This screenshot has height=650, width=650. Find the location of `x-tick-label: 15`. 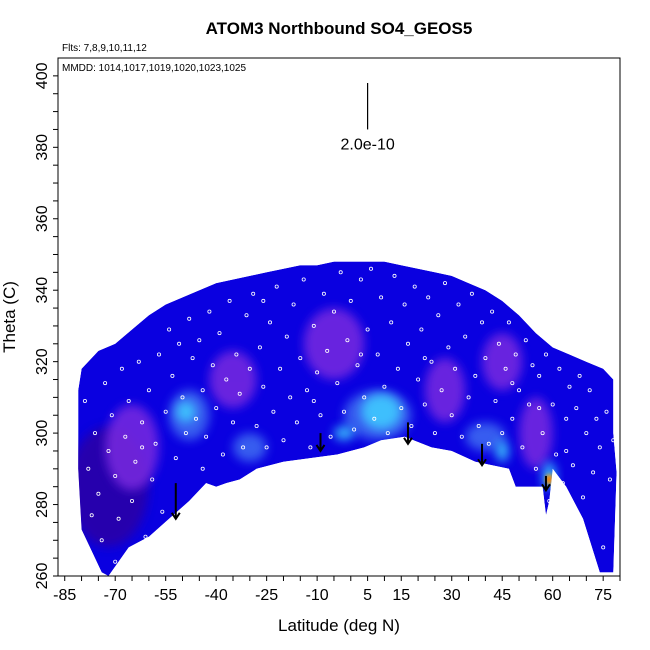

x-tick-label: 15 is located at coordinates (401, 595).